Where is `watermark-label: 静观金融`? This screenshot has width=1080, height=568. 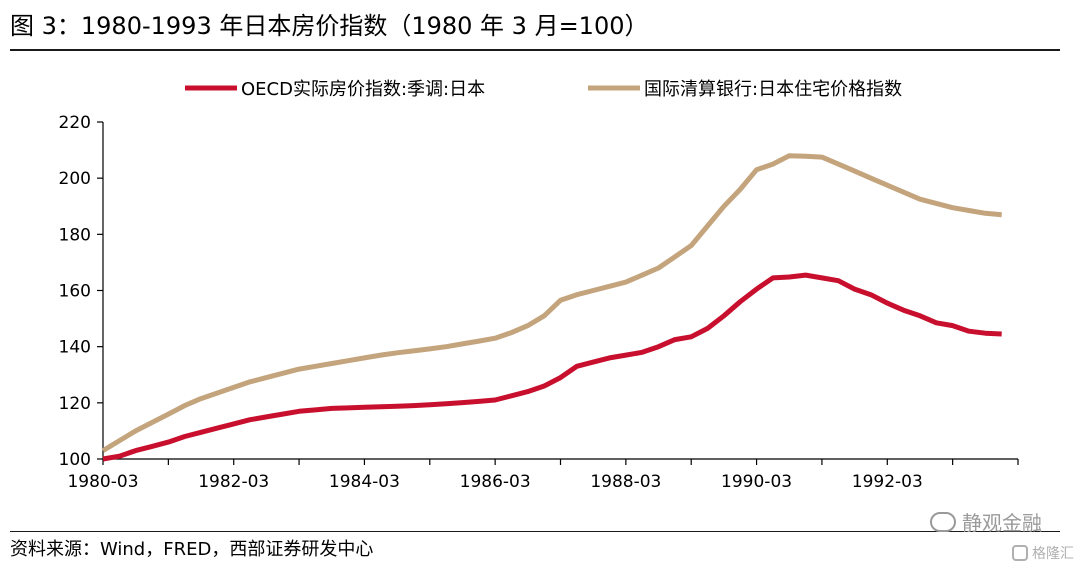
watermark-label: 静观金融 is located at coordinates (1002, 523).